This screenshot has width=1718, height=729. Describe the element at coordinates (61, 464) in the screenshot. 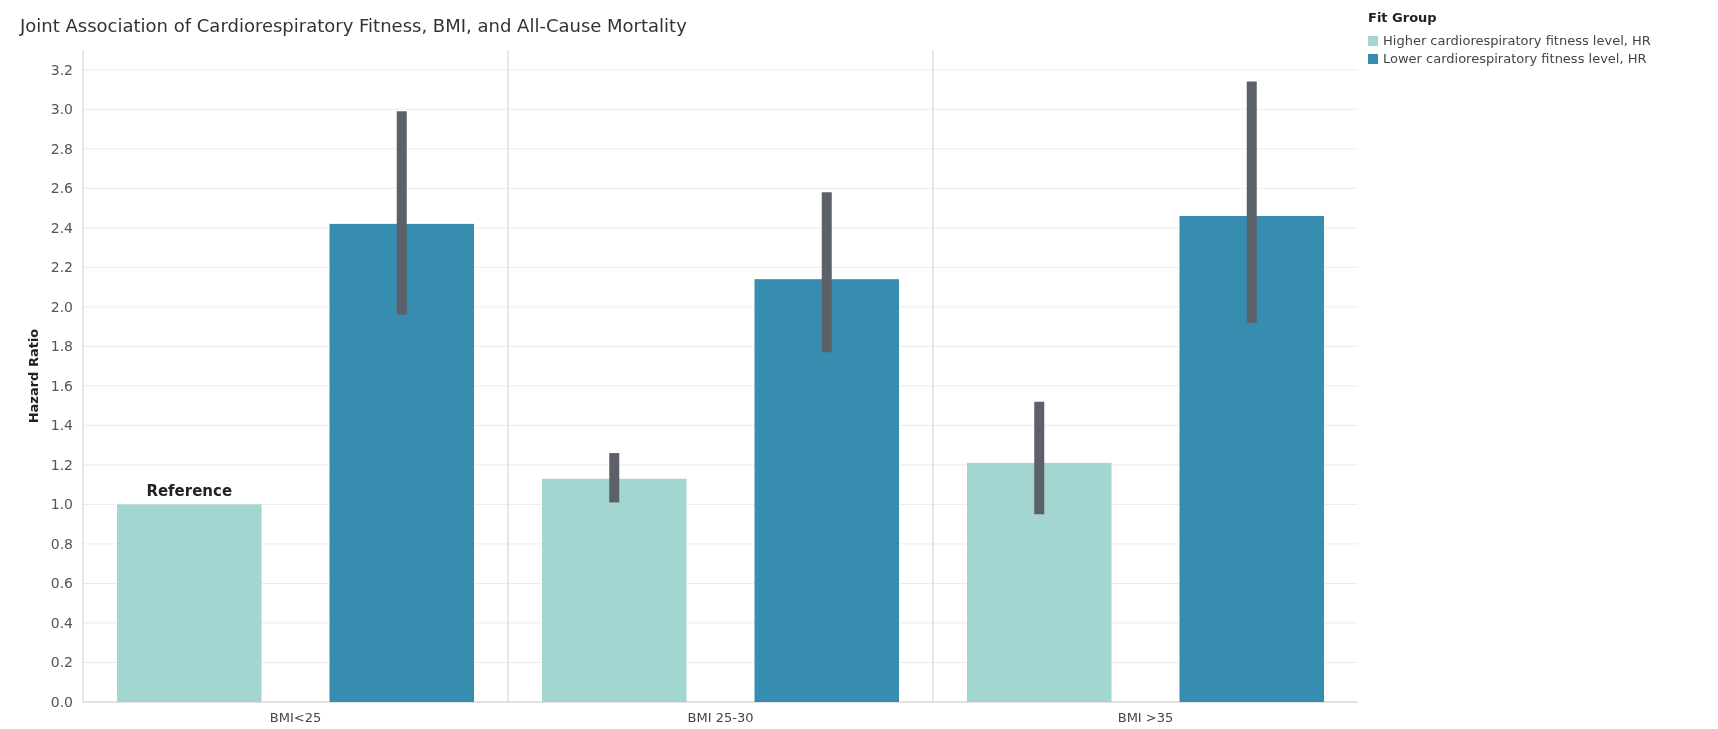

I see `y-tick-label: 1.2` at that location.